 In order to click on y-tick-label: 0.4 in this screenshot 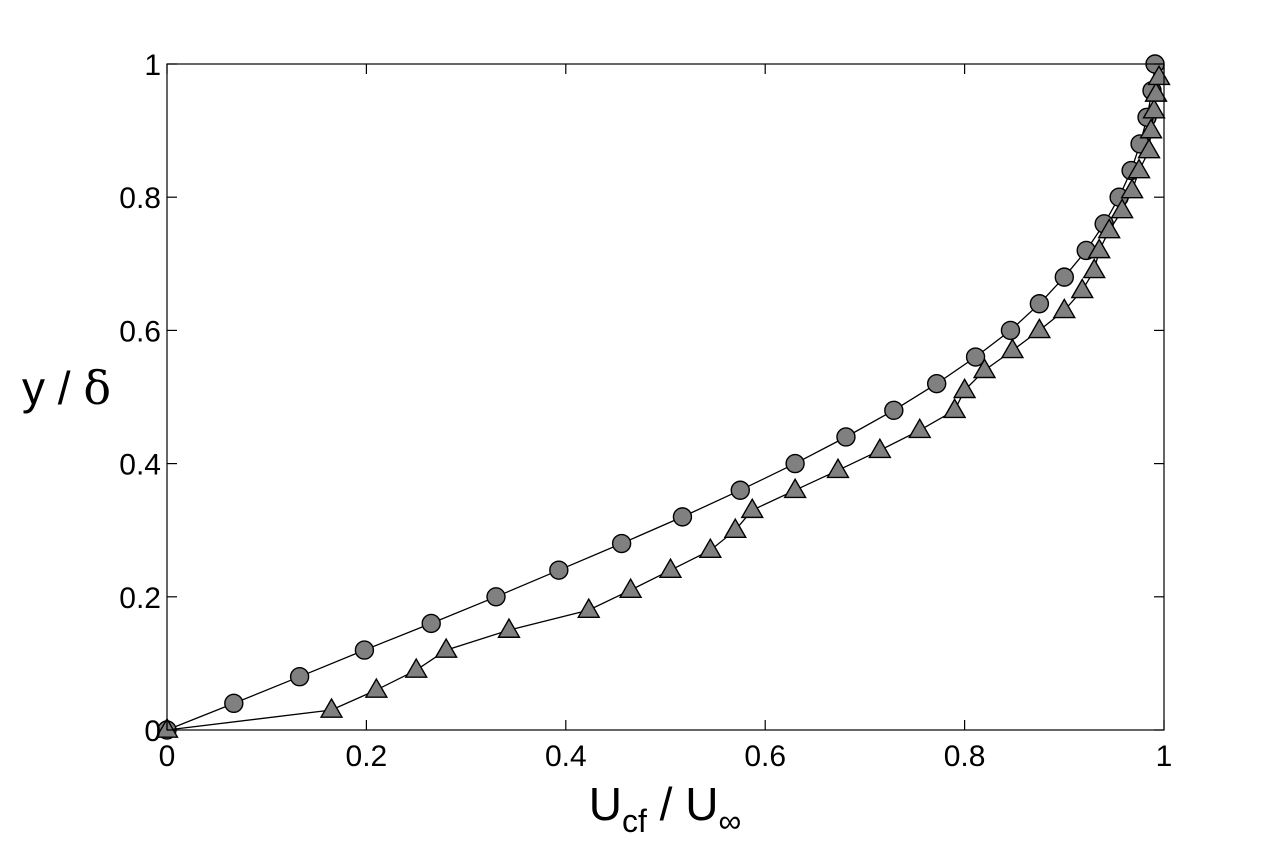, I will do `click(140, 465)`.